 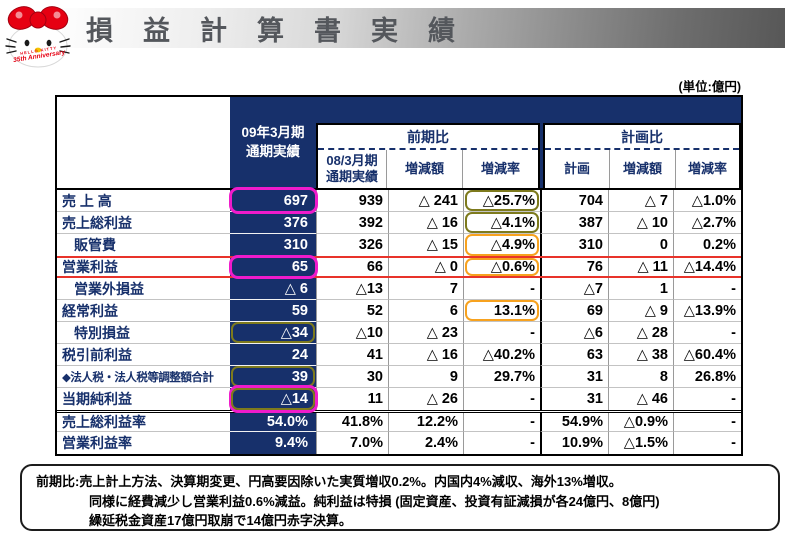 I want to click on cell-text: 9.4%, so click(x=291, y=443).